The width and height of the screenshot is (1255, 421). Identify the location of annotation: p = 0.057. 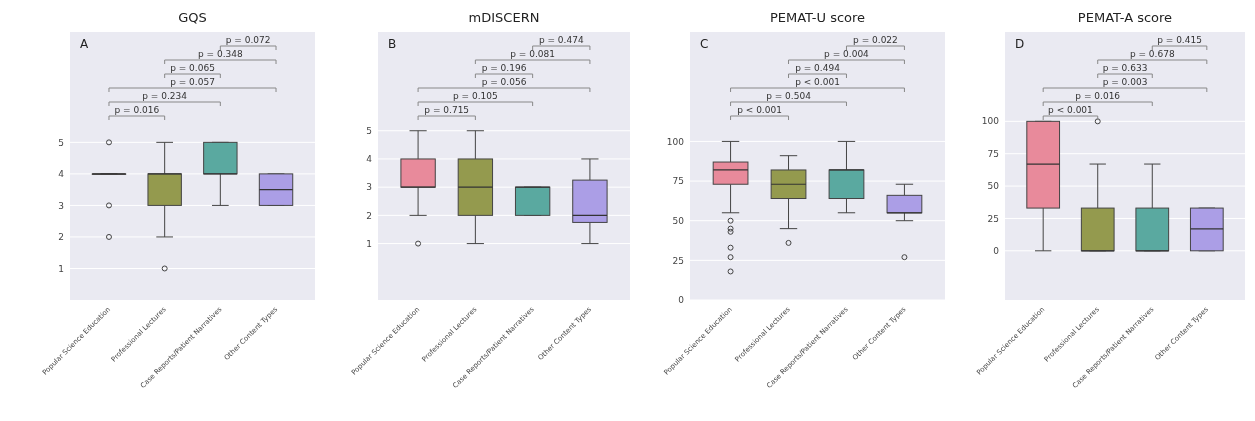
(192, 82).